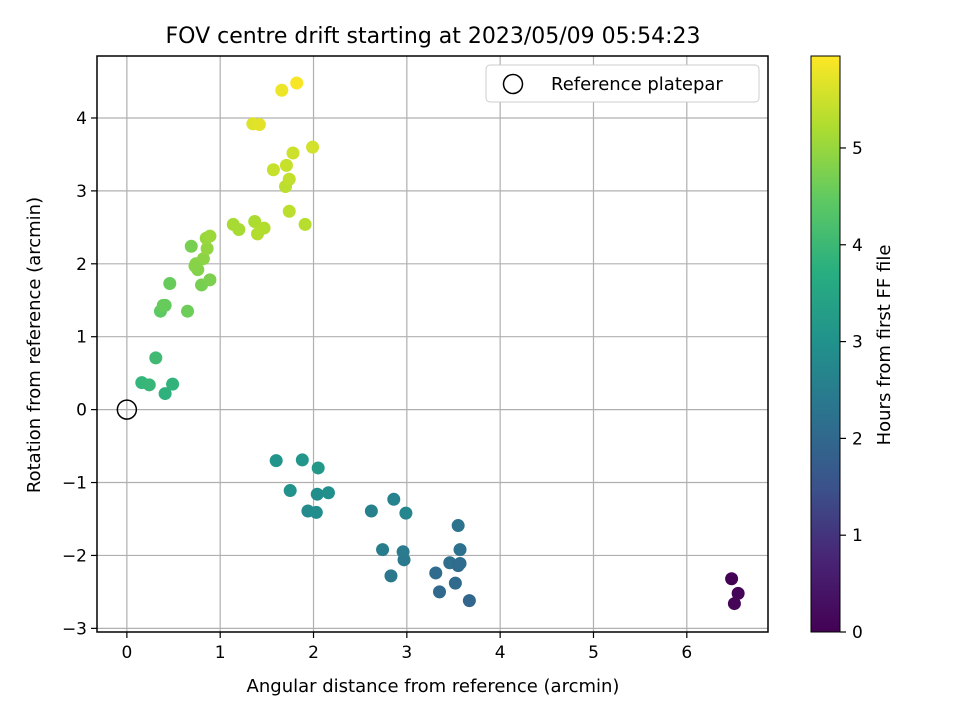 This screenshot has width=960, height=720. I want to click on colorbar-ticks: 0 1 2 3 4 5, so click(851, 391).